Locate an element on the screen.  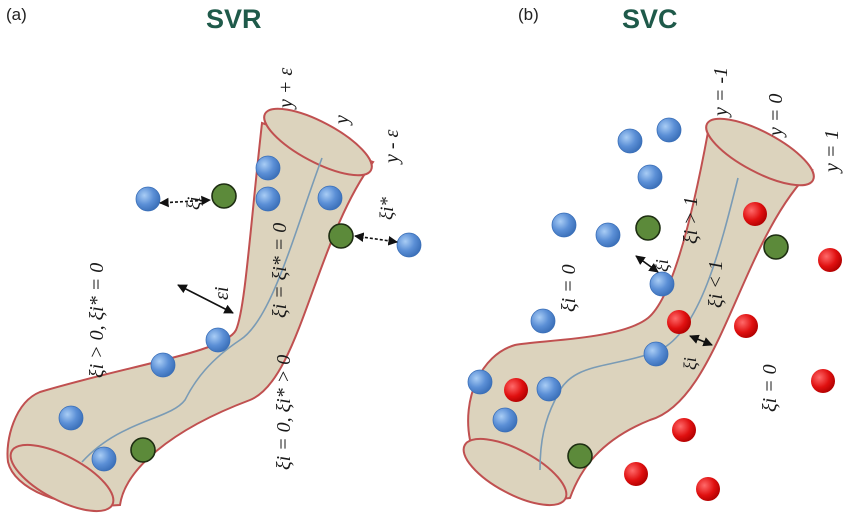
svr-line-lower-label: y - ε is located at coordinates (392, 147).